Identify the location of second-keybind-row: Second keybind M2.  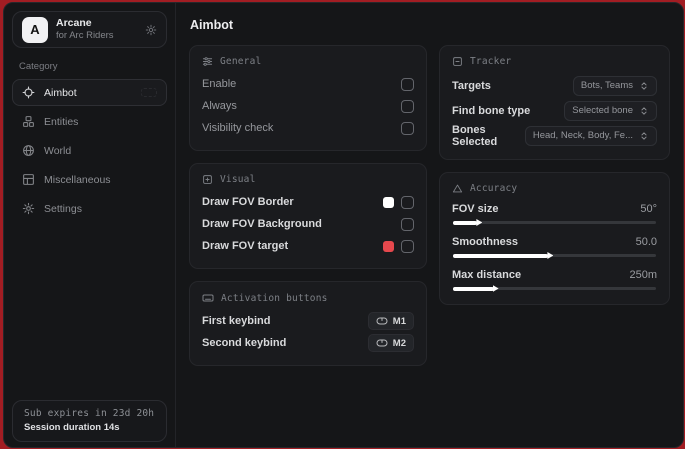
(308, 343).